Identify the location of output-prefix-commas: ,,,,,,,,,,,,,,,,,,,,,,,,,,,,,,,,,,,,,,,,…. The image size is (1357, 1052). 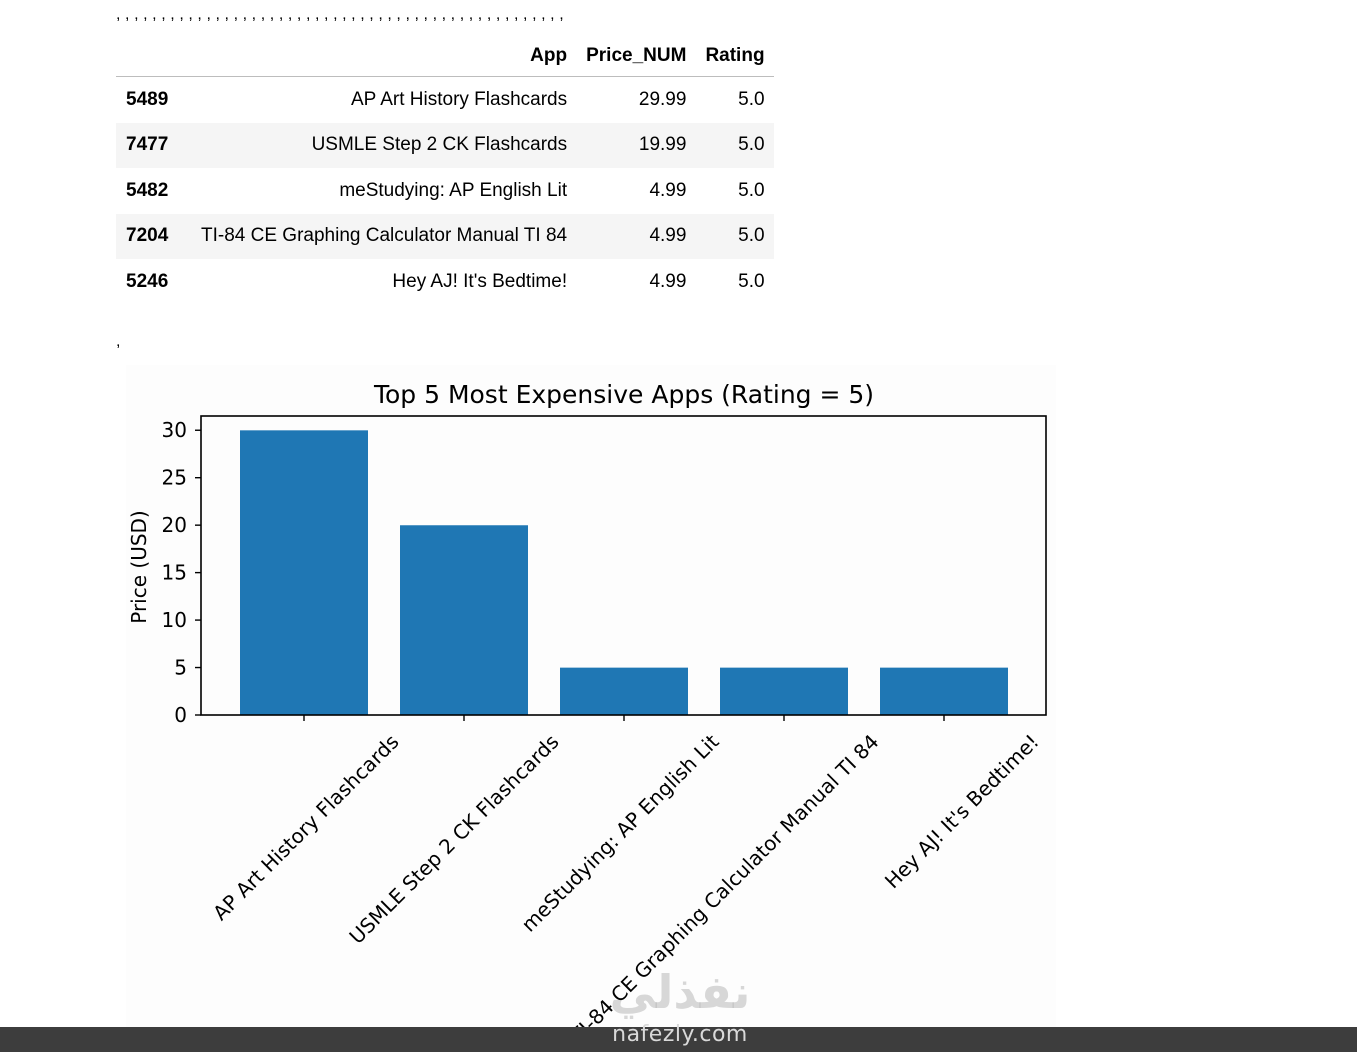
(342, 14).